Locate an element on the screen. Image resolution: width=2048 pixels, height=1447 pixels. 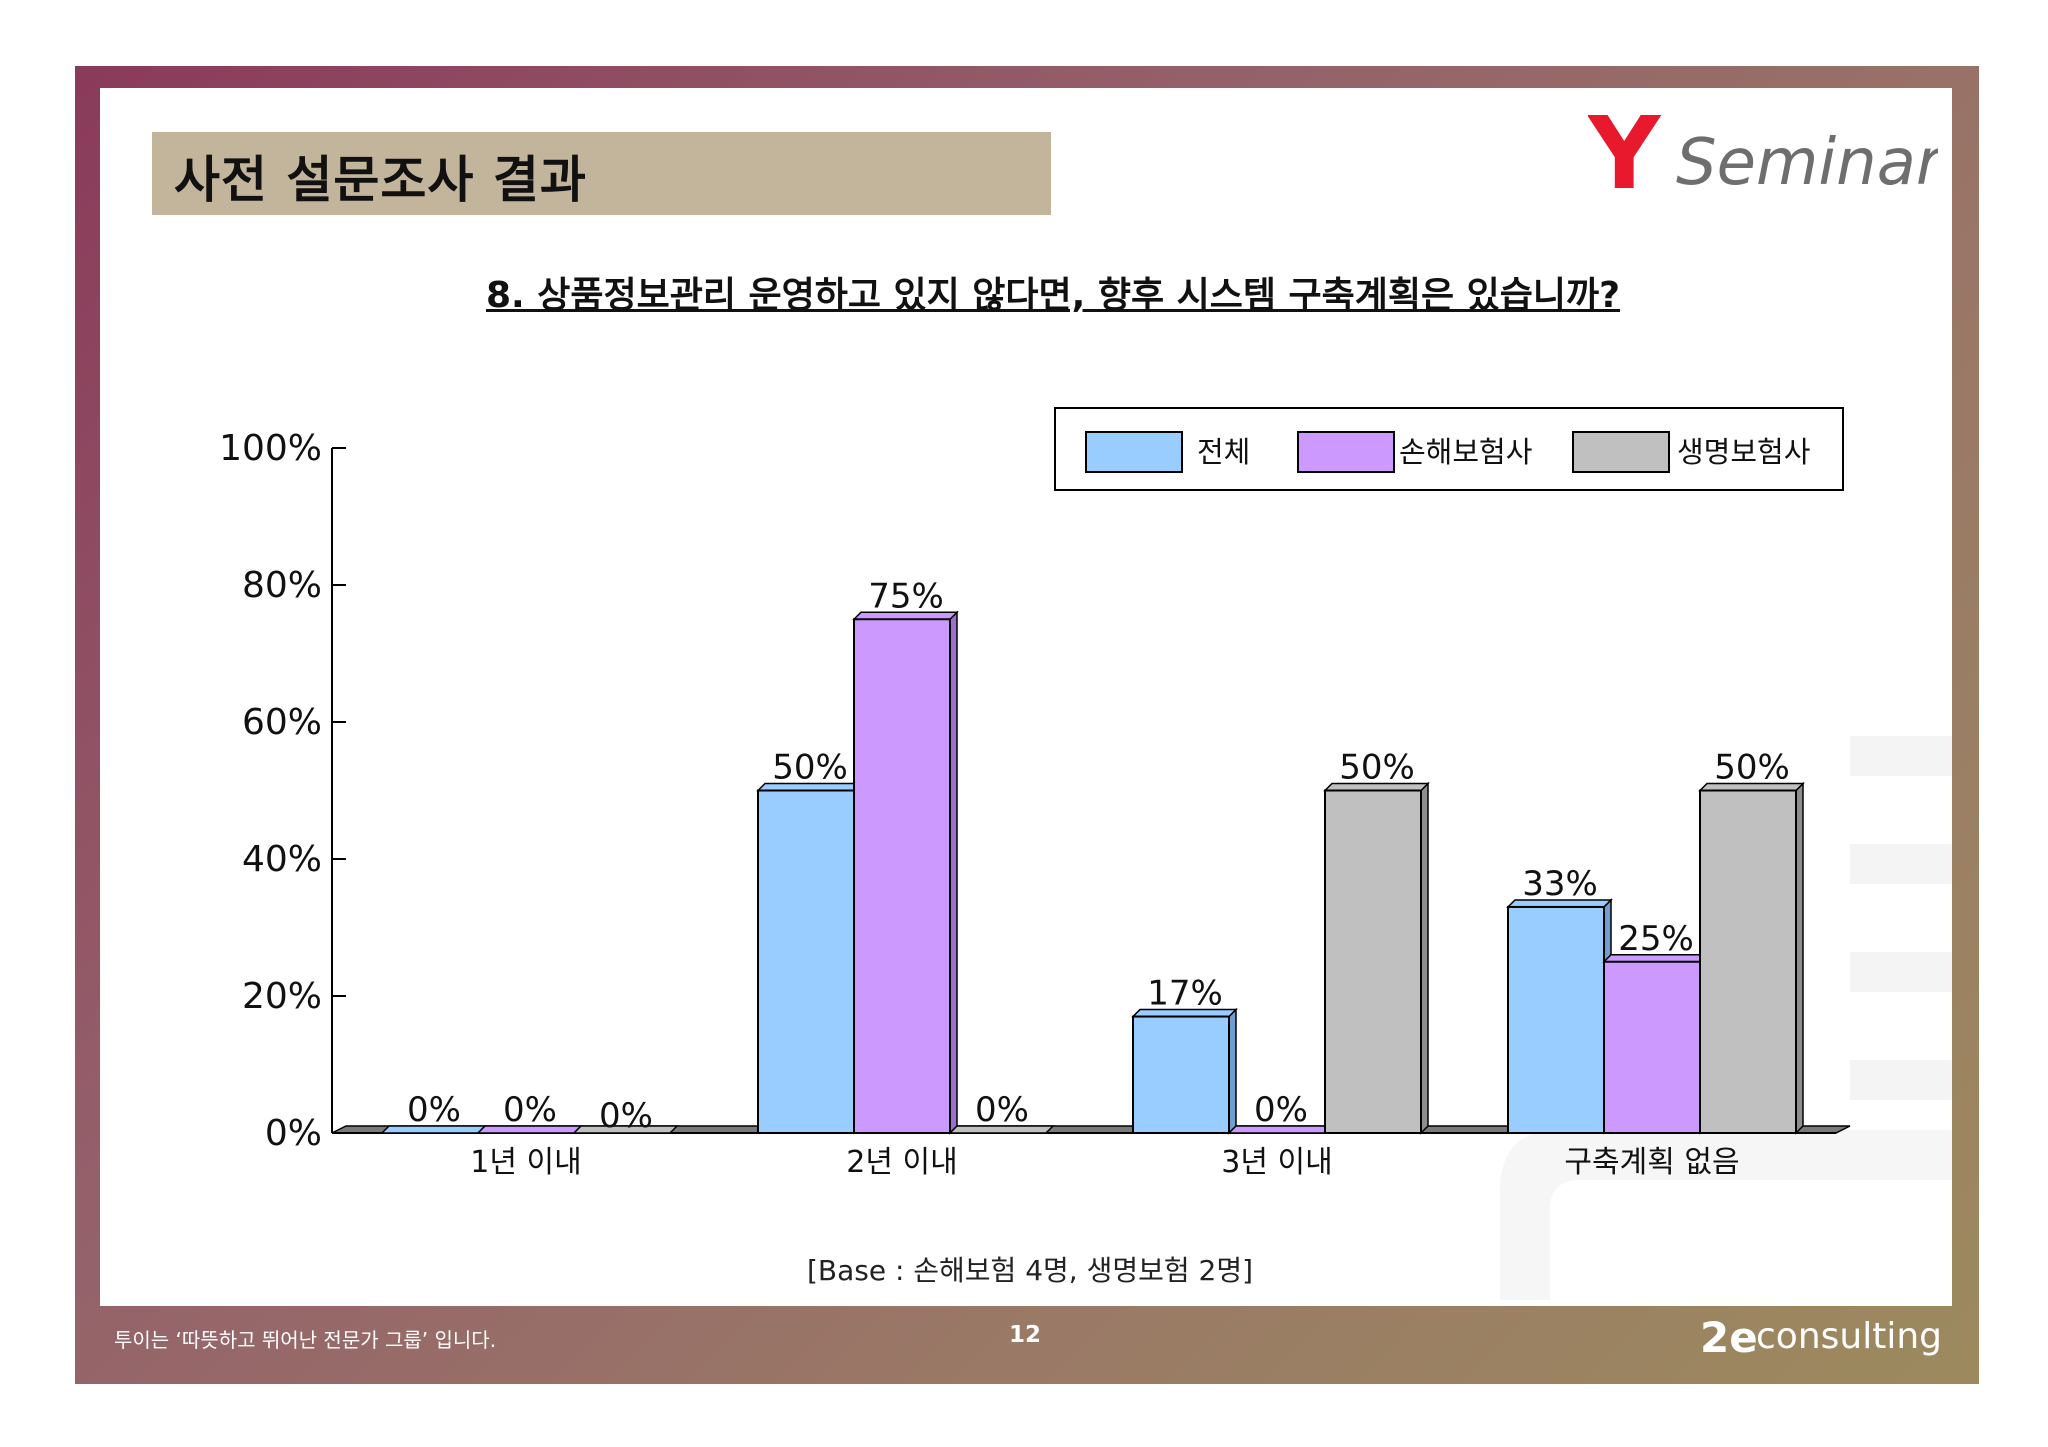
y-tick-label-0: 0% is located at coordinates (293, 1133).